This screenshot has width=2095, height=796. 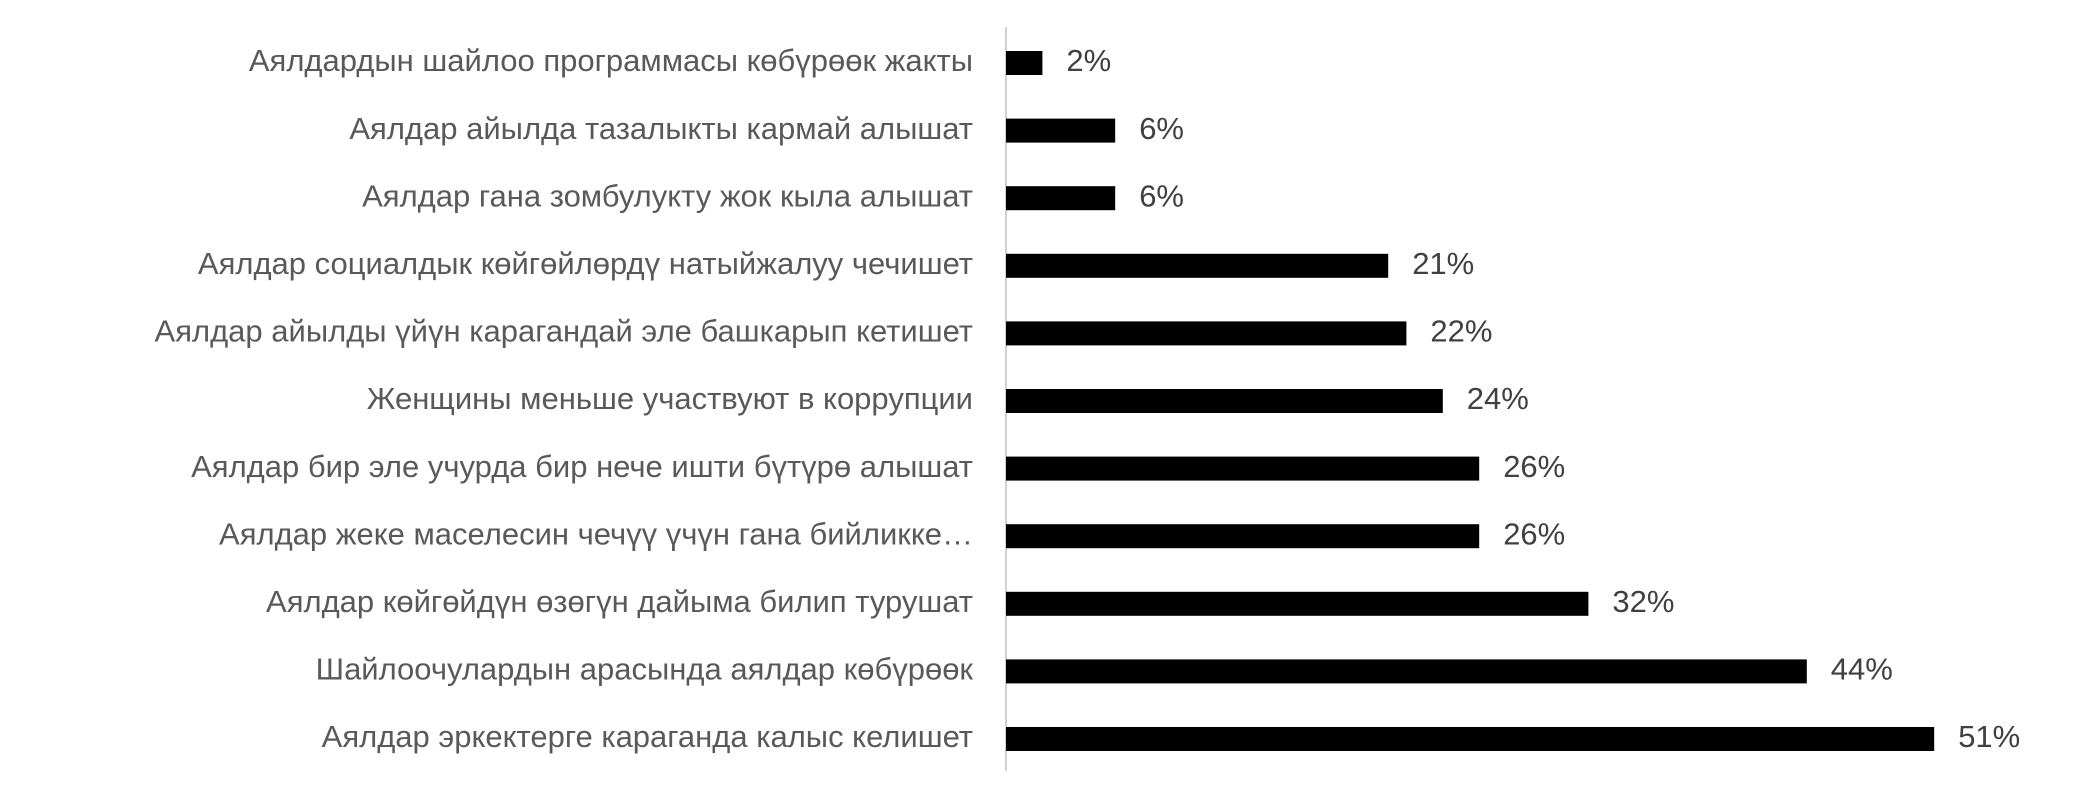 I want to click on data-label: 2%, so click(x=1088, y=60).